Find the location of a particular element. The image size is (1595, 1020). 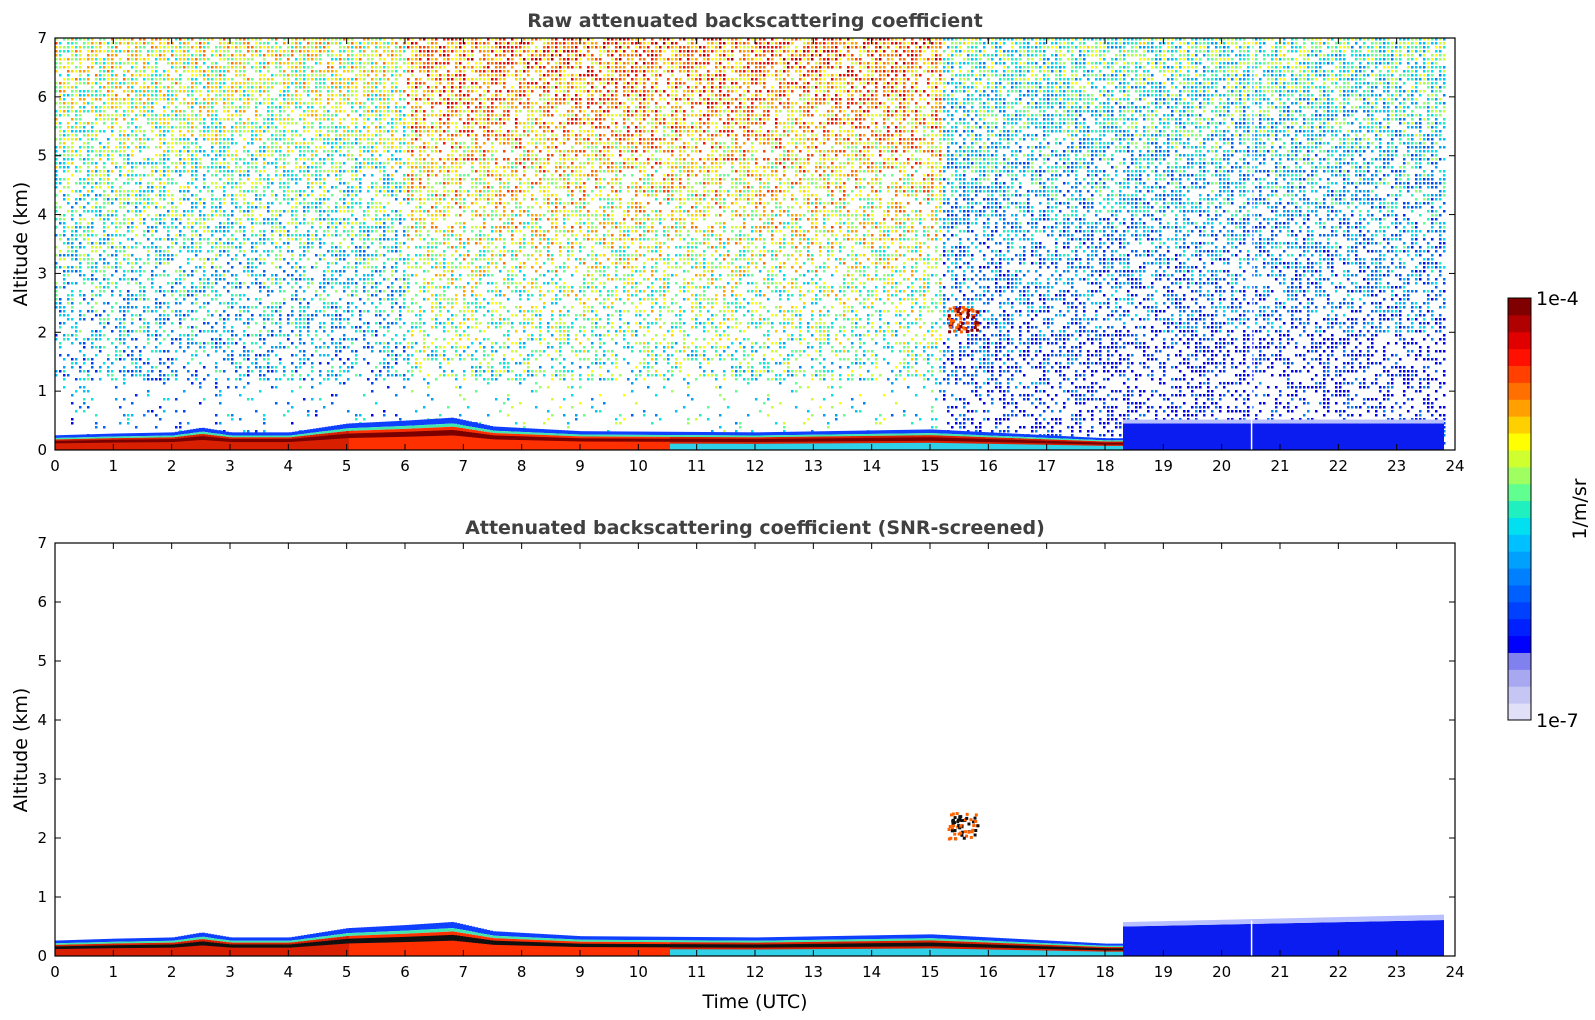

colorbar-frame is located at coordinates (1519, 509).